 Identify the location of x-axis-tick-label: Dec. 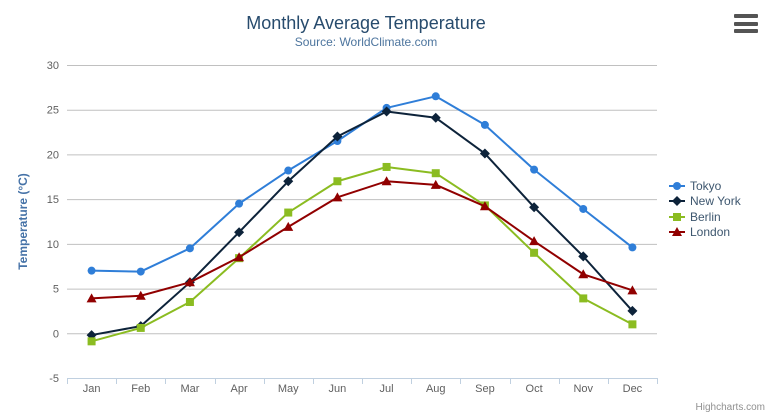
(633, 389).